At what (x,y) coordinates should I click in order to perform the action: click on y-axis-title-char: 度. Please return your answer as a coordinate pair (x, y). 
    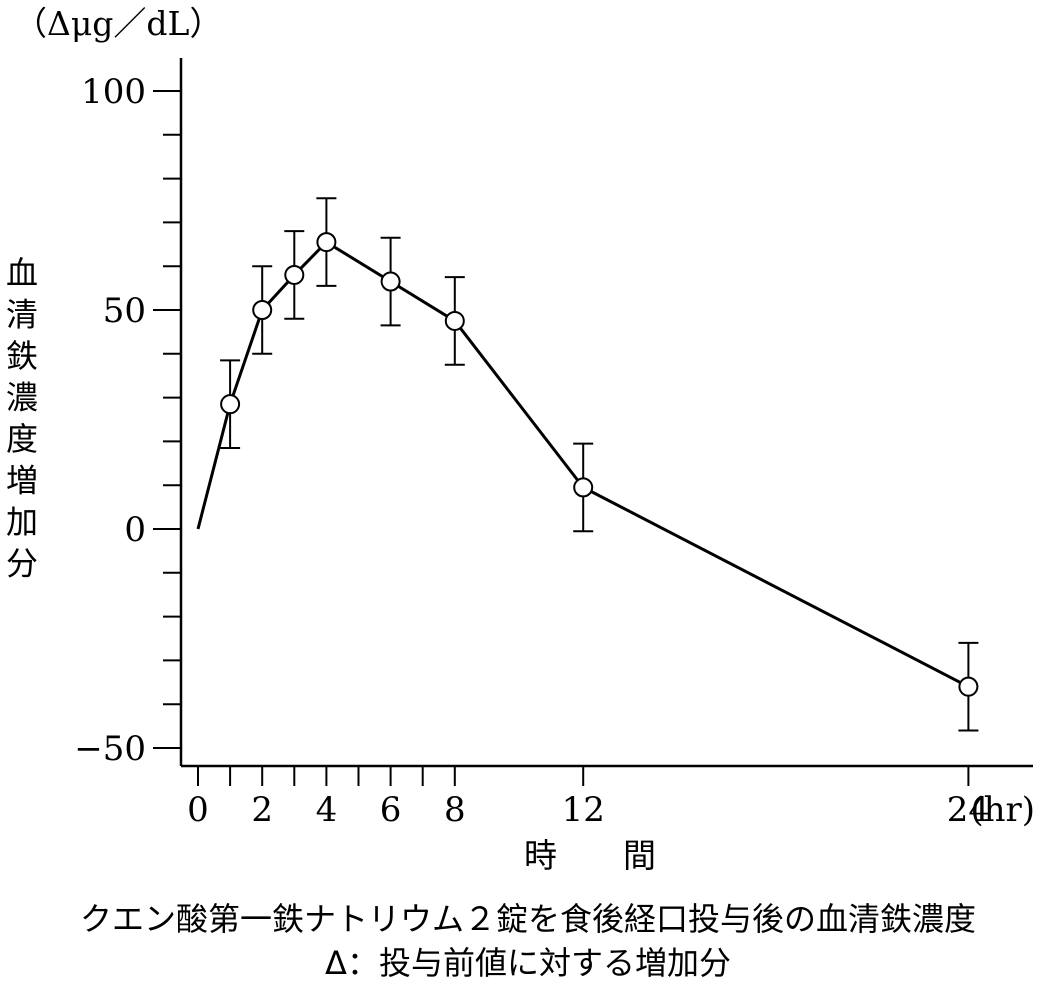
    Looking at the image, I should click on (22, 439).